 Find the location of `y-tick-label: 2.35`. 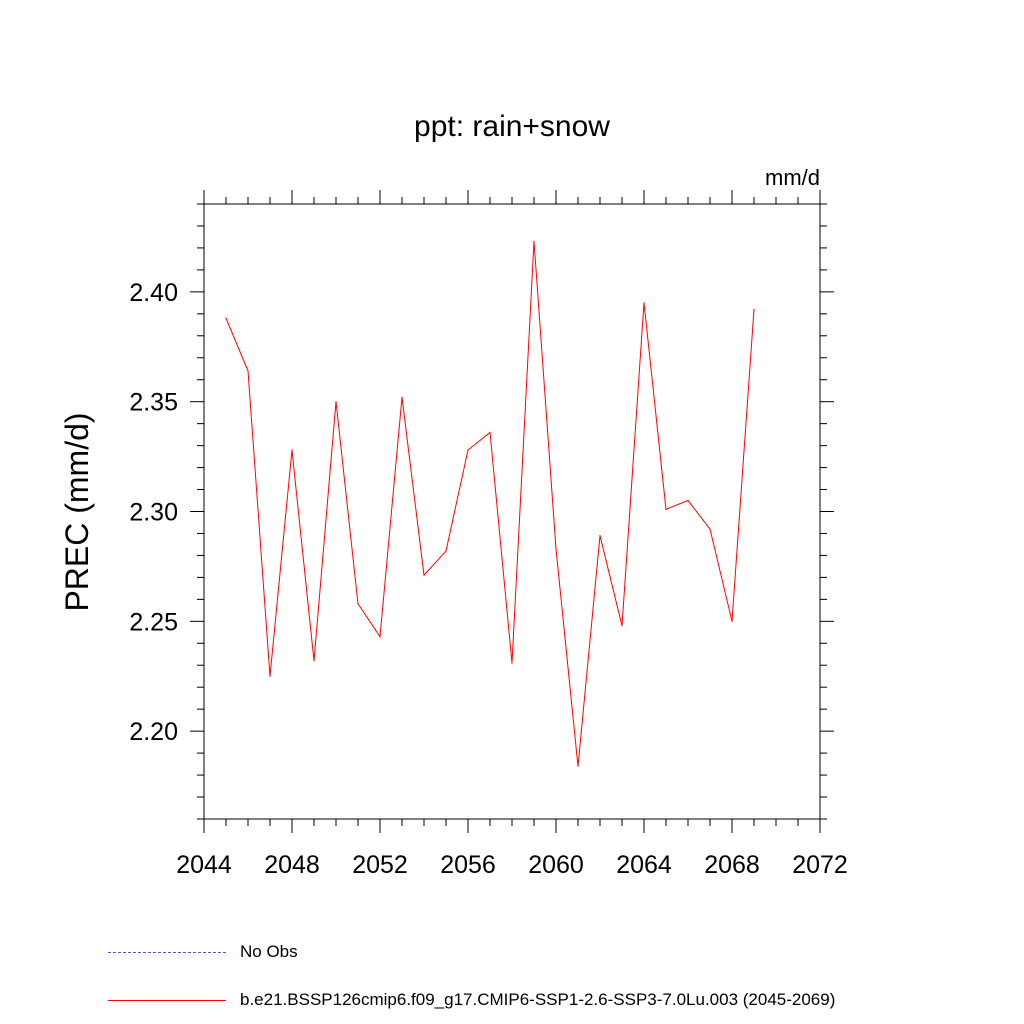

y-tick-label: 2.35 is located at coordinates (153, 403).